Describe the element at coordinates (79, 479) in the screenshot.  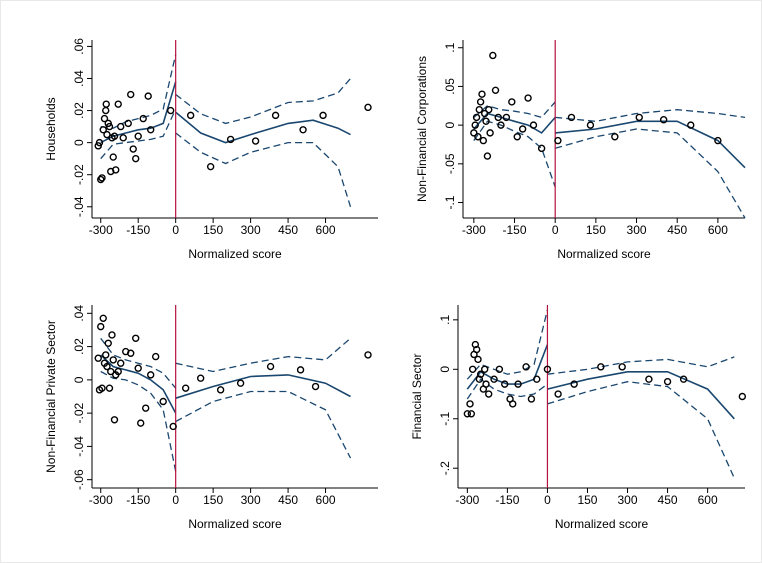
I see `y-tick-label: -.06` at that location.